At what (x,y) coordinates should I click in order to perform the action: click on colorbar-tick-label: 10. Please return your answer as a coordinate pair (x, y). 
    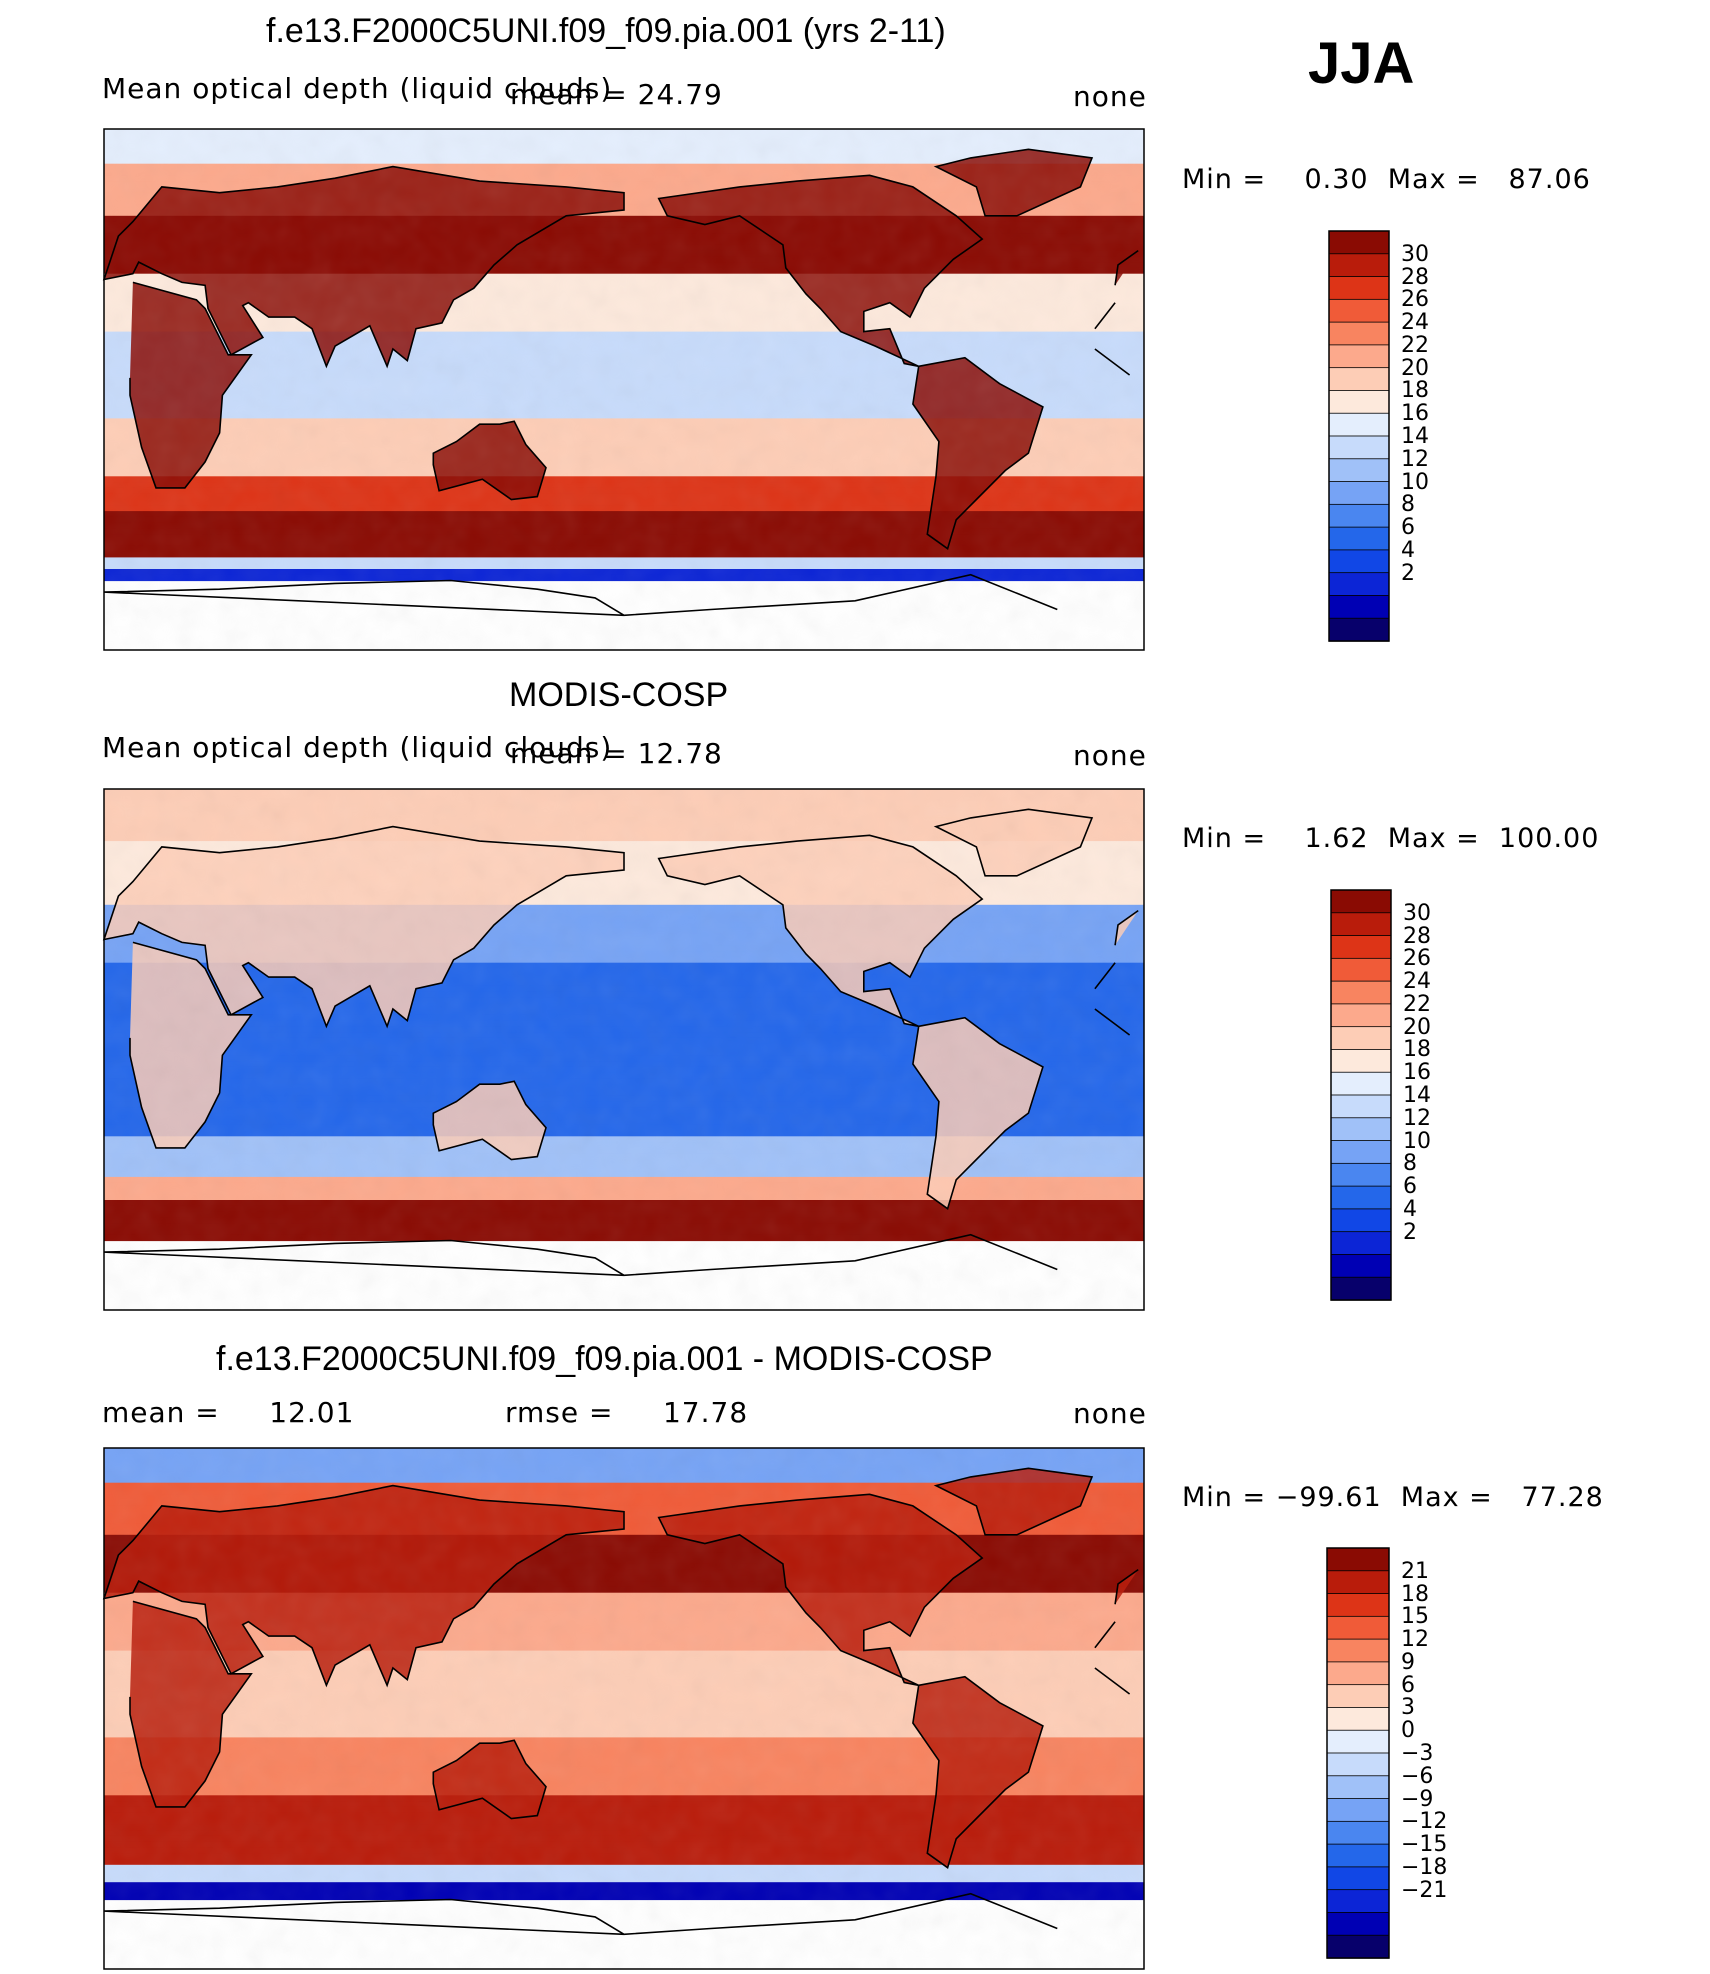
    Looking at the image, I should click on (1417, 1141).